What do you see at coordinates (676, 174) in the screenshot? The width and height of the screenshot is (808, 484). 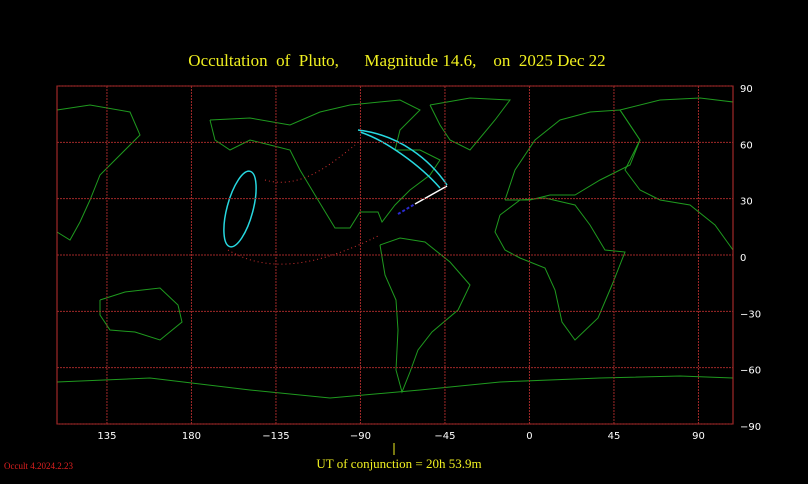 I see `coast-asia` at bounding box center [676, 174].